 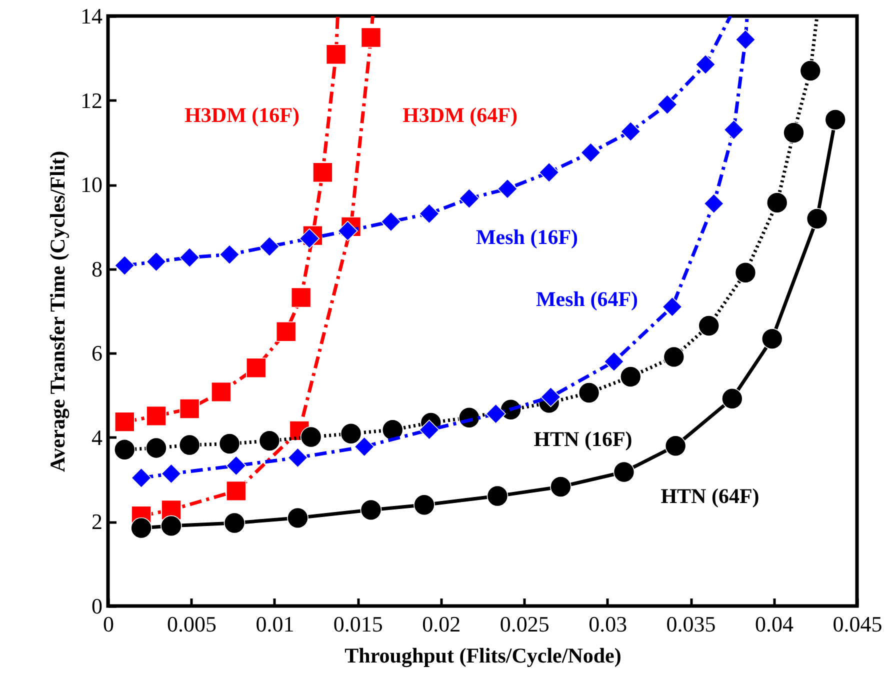 What do you see at coordinates (97, 353) in the screenshot?
I see `y-tick-label: 6` at bounding box center [97, 353].